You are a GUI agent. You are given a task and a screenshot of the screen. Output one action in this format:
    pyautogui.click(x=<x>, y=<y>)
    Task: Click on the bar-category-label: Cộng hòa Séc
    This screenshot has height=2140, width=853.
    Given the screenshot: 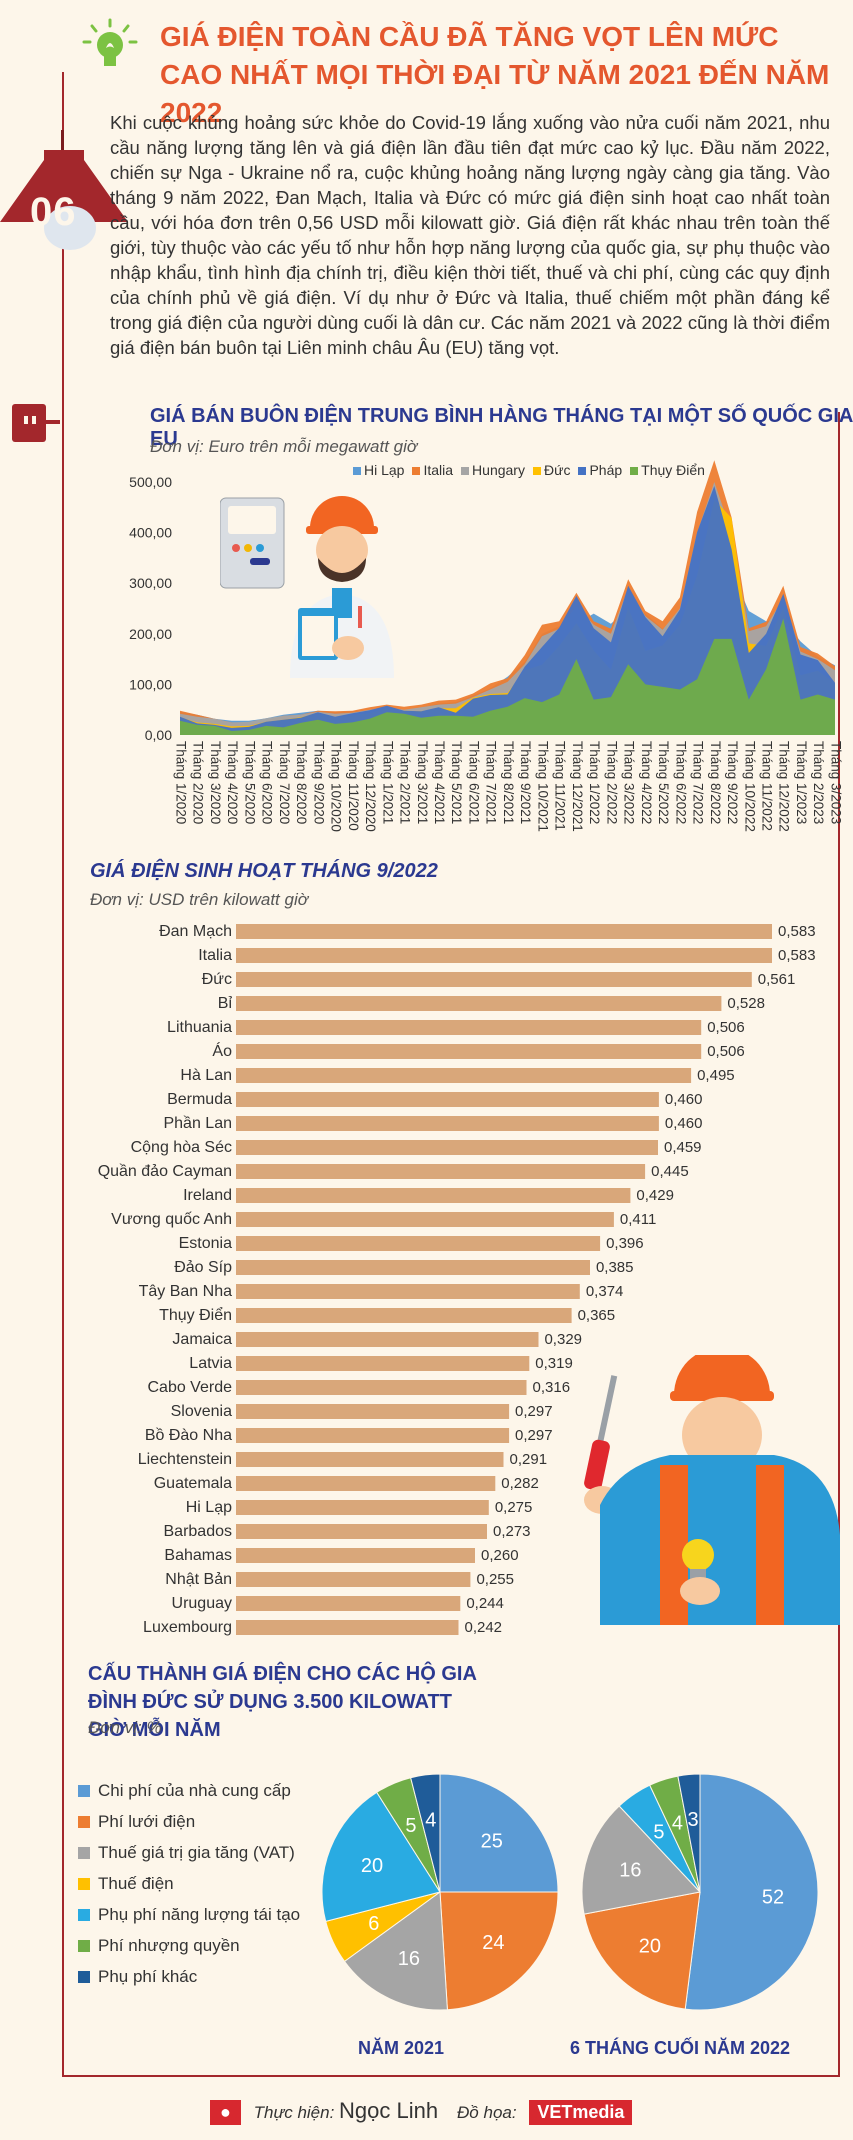 What is the action you would take?
    pyautogui.click(x=181, y=1147)
    